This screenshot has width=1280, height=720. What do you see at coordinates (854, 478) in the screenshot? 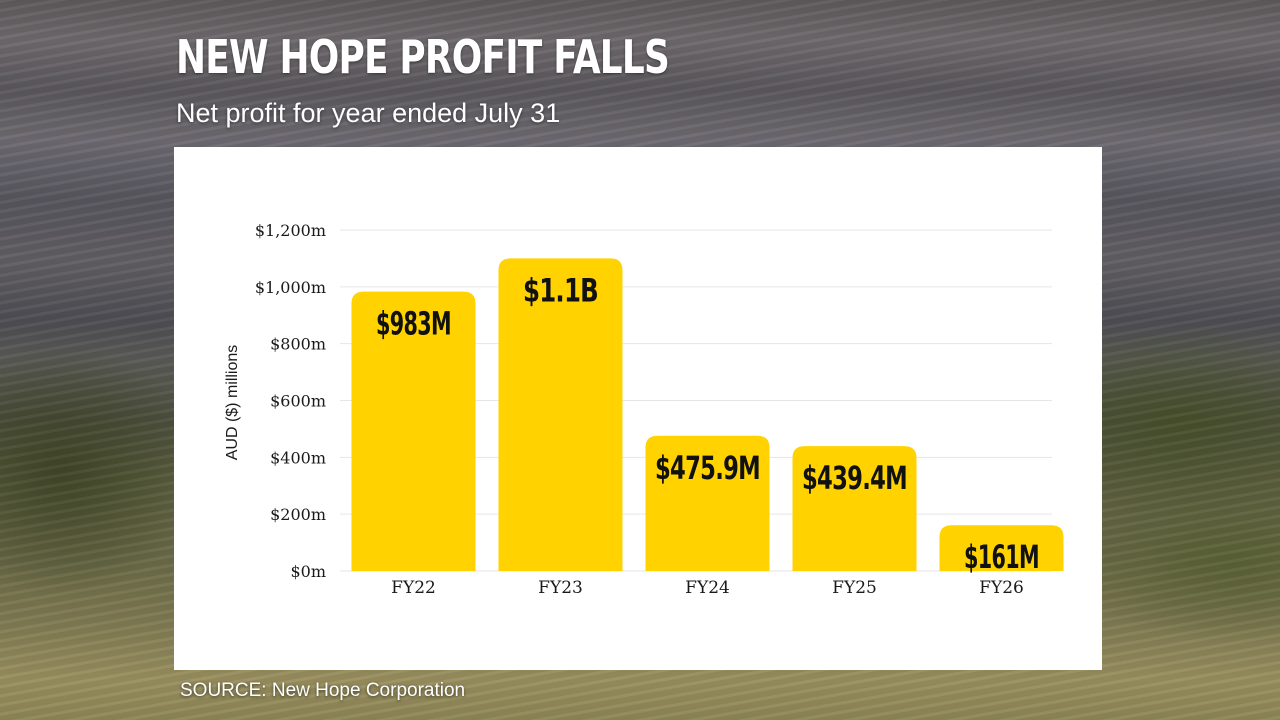
I see `data-label: $439.4M` at bounding box center [854, 478].